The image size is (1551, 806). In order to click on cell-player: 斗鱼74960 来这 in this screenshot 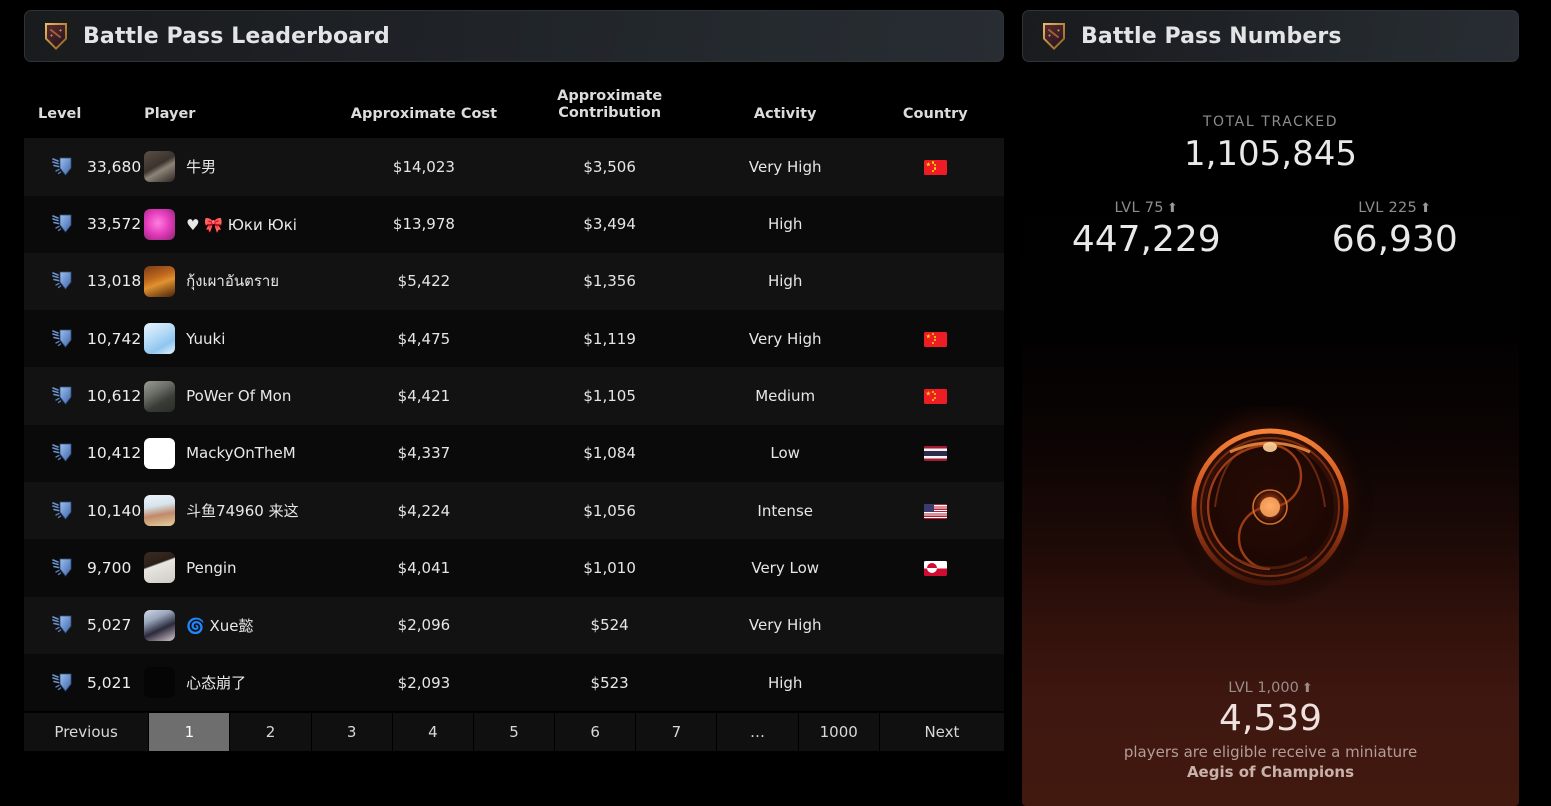, I will do `click(238, 511)`.